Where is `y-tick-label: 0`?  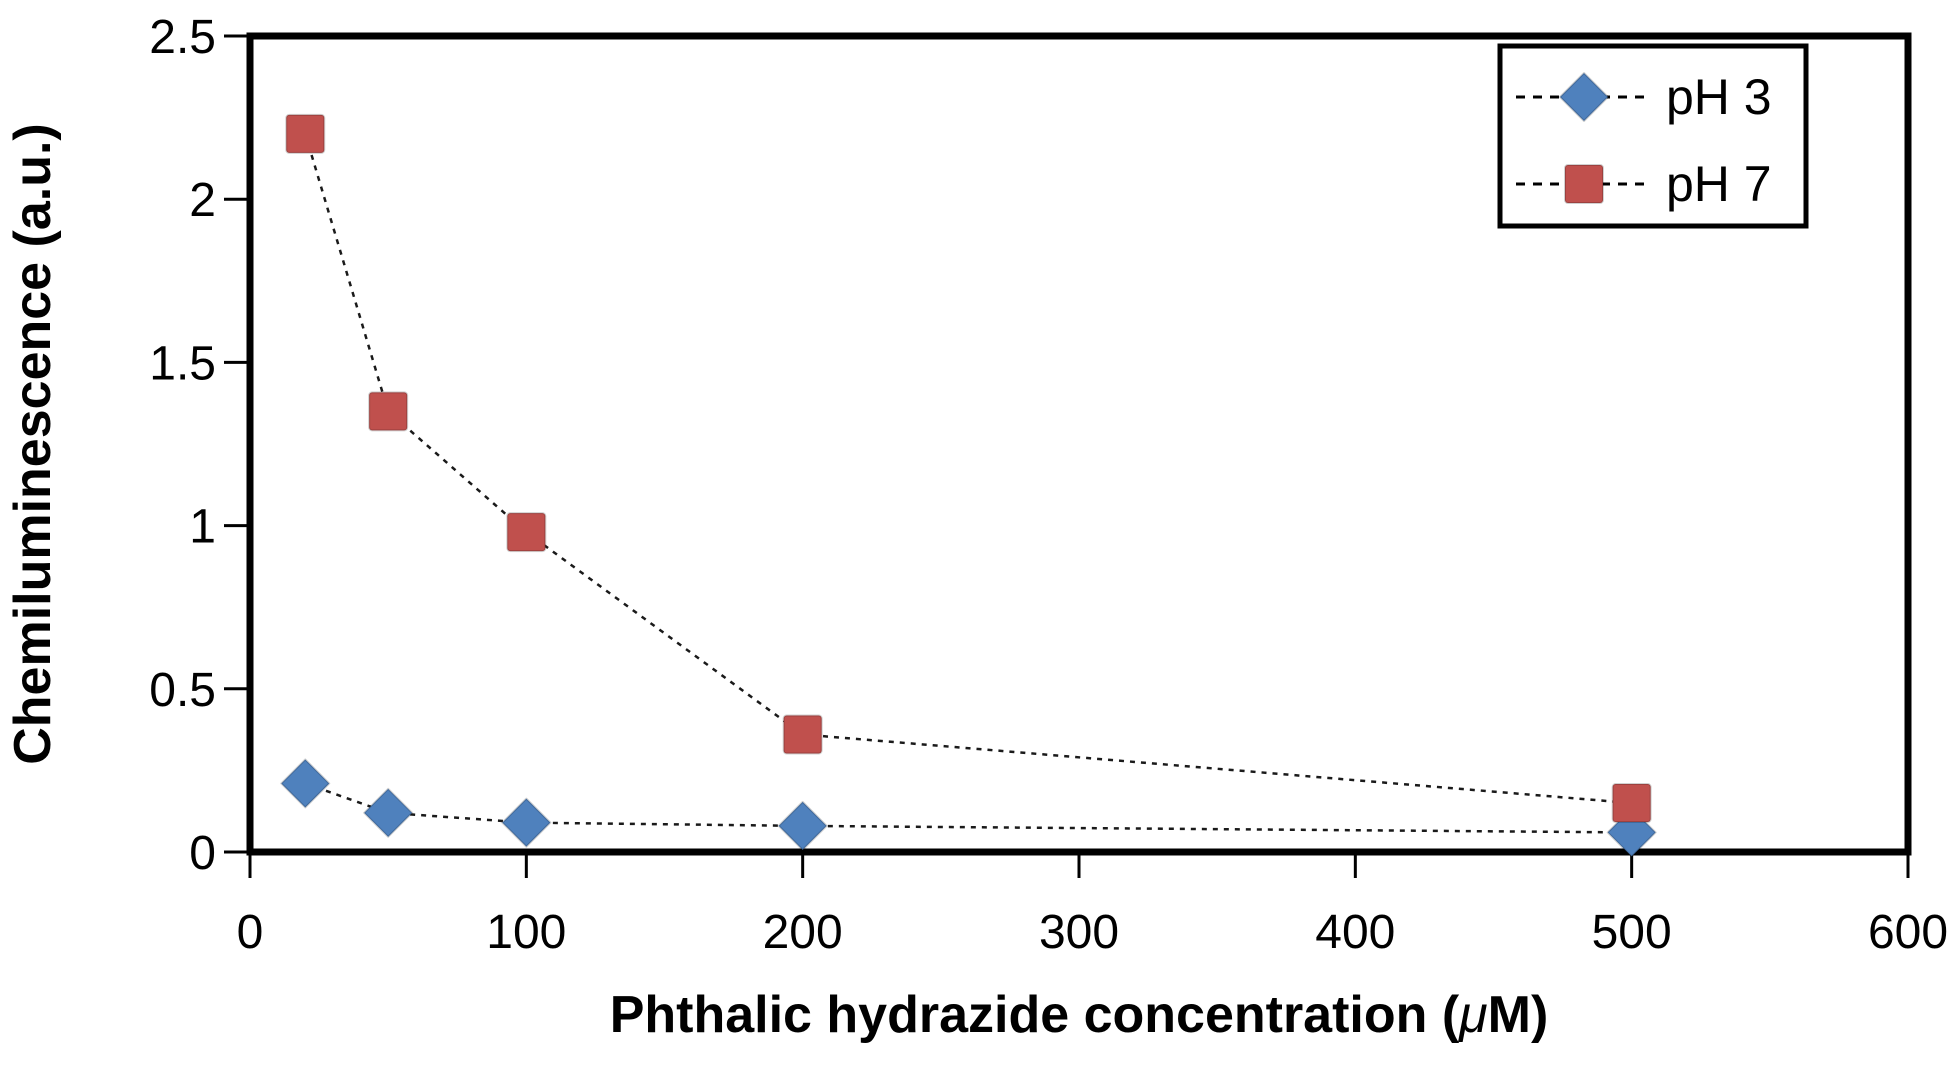 y-tick-label: 0 is located at coordinates (202, 853).